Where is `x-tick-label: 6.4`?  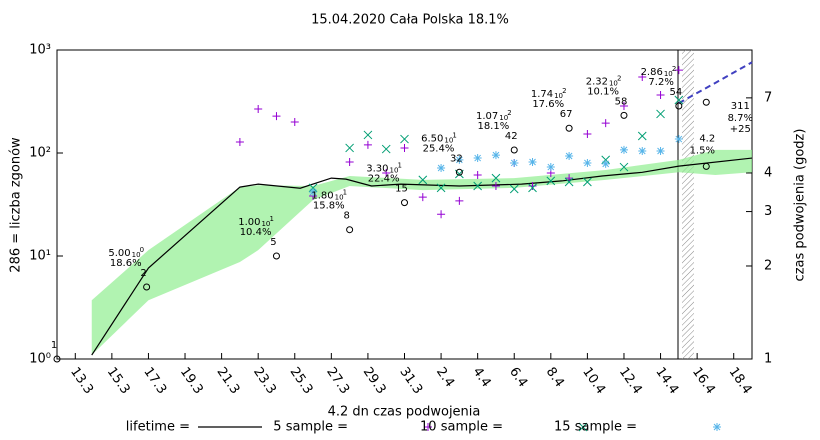
x-tick-label: 6.4 is located at coordinates (518, 378).